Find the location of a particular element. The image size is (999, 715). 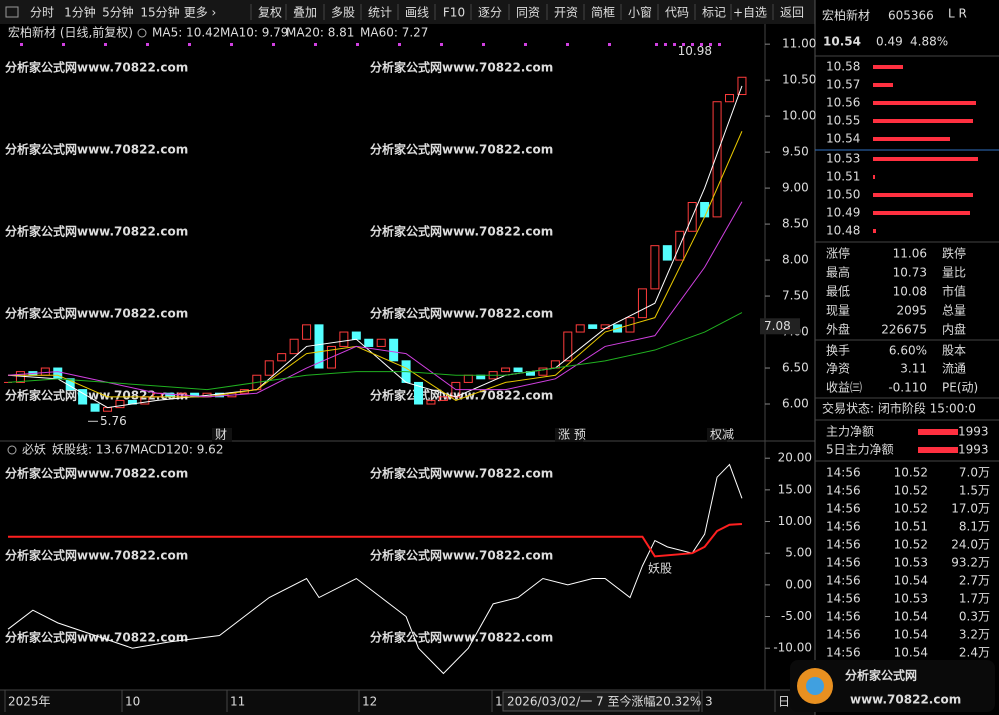

stat-label: 内盘 is located at coordinates (954, 329).